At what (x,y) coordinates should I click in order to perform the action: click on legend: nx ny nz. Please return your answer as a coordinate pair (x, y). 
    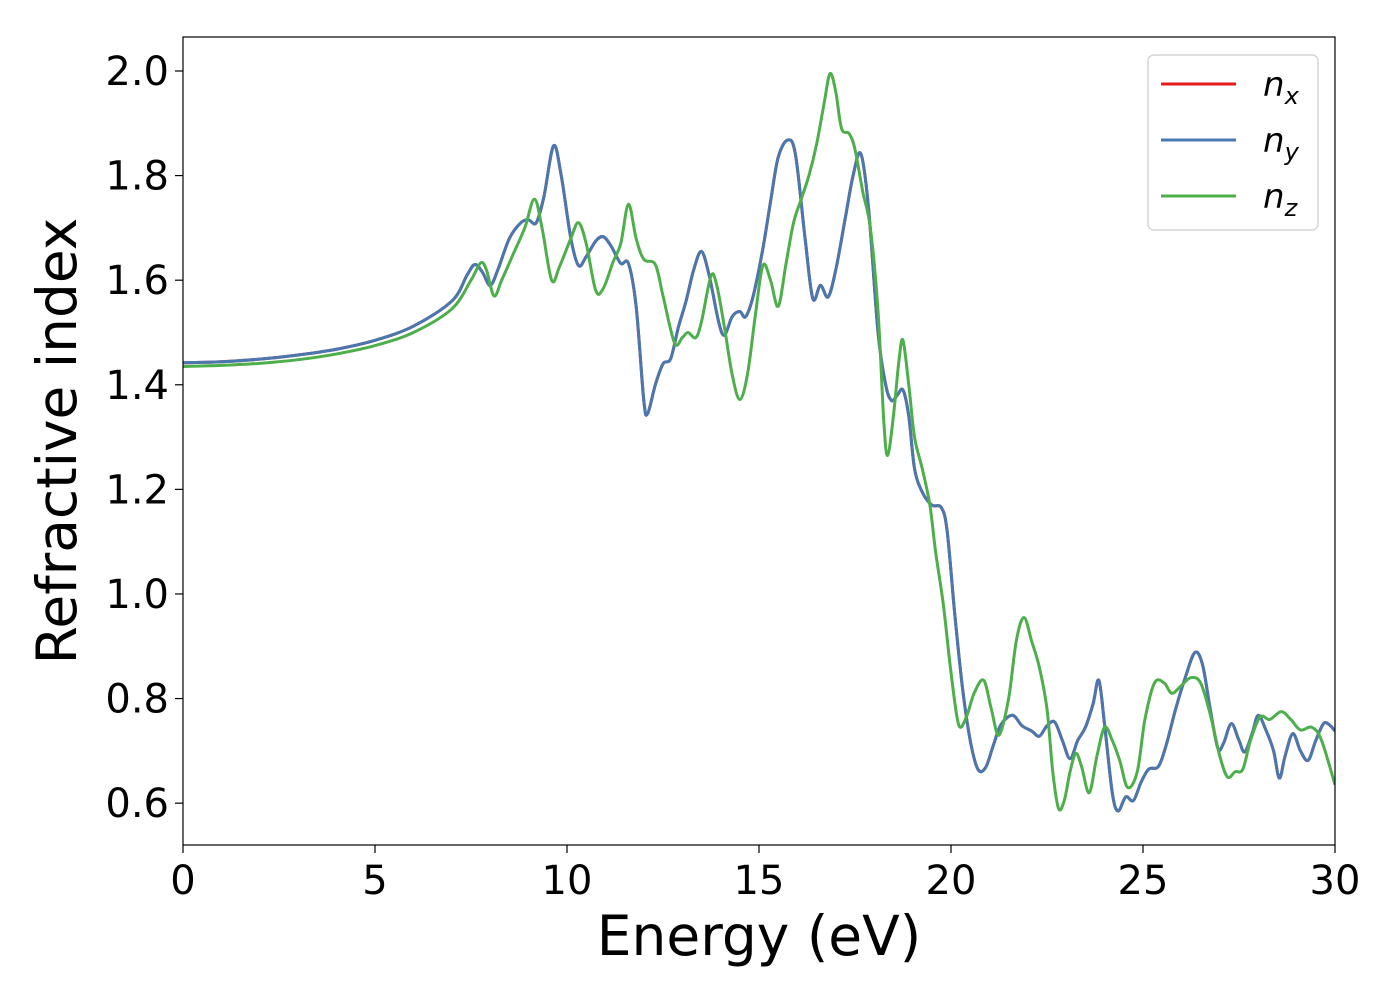
    Looking at the image, I should click on (1233, 142).